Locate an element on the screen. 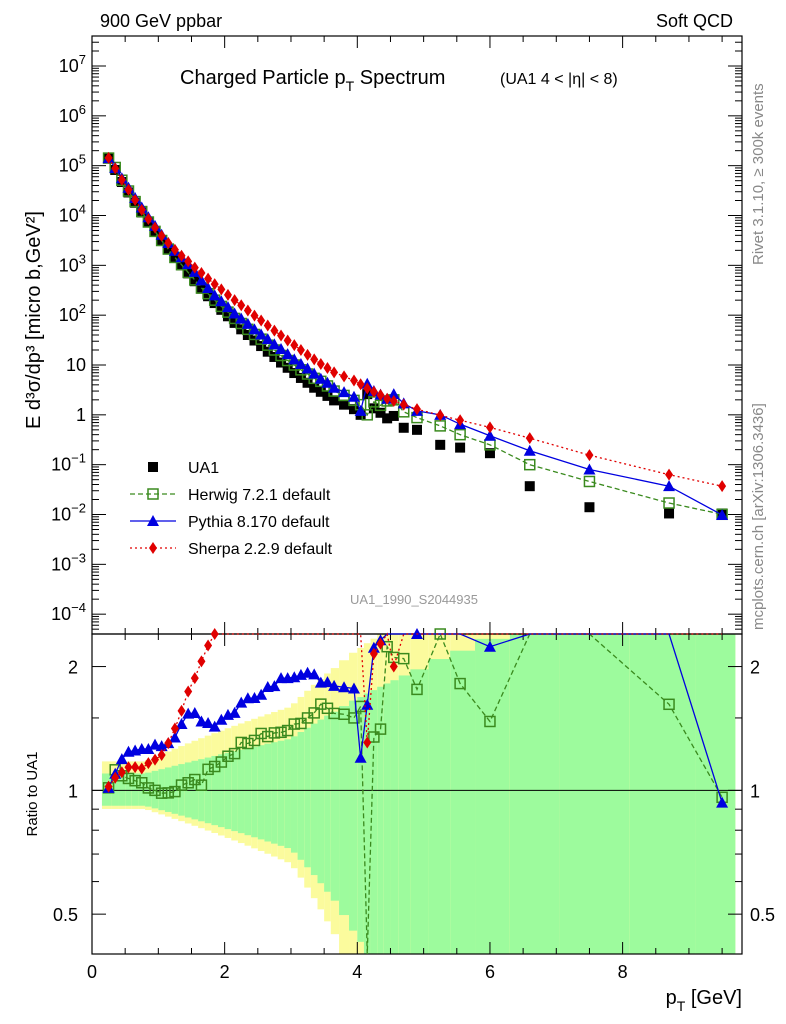 The width and height of the screenshot is (786, 1024). y-tick-label: 10⁻⁴ is located at coordinates (68, 612).